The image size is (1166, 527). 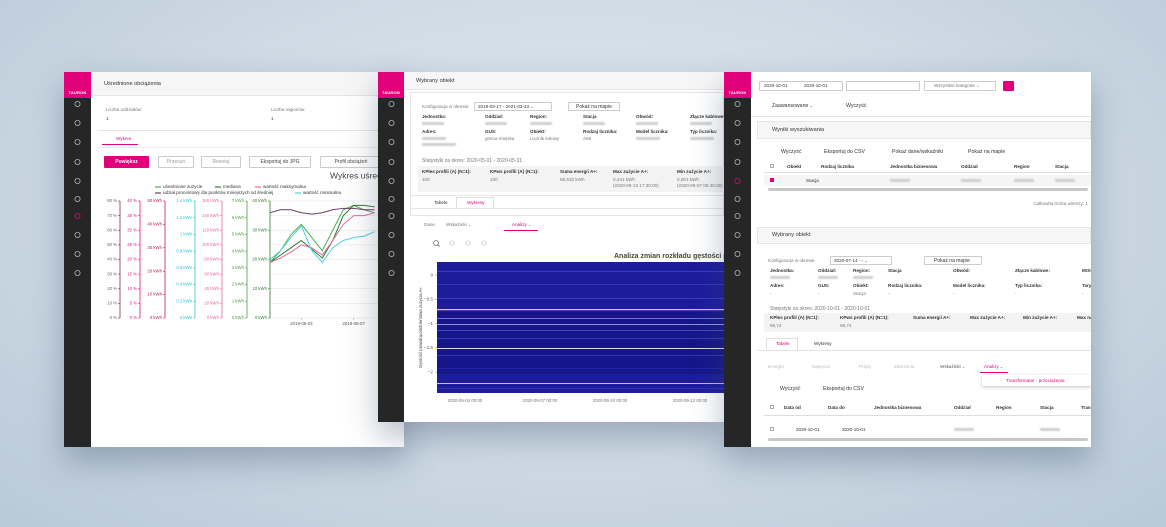 I want to click on subtab-underline, so click(x=521, y=230).